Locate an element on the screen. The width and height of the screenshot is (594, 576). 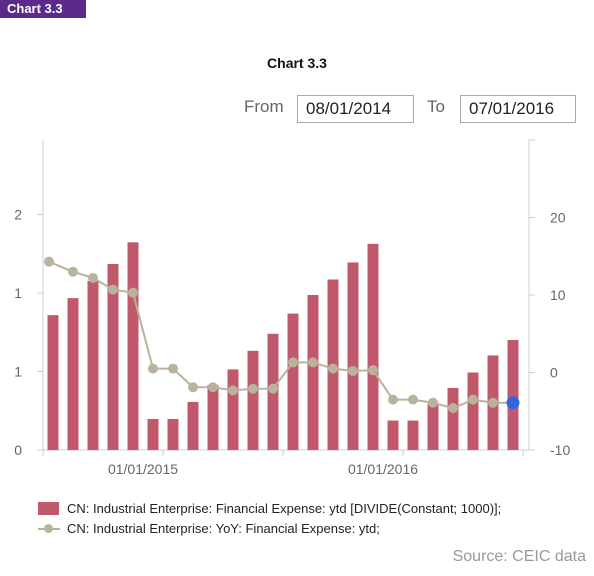
source-note: Source: CEIC data is located at coordinates (519, 556).